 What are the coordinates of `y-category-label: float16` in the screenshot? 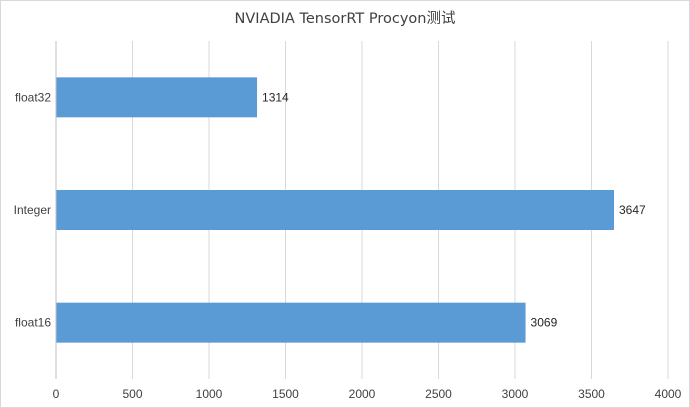 It's located at (33, 323).